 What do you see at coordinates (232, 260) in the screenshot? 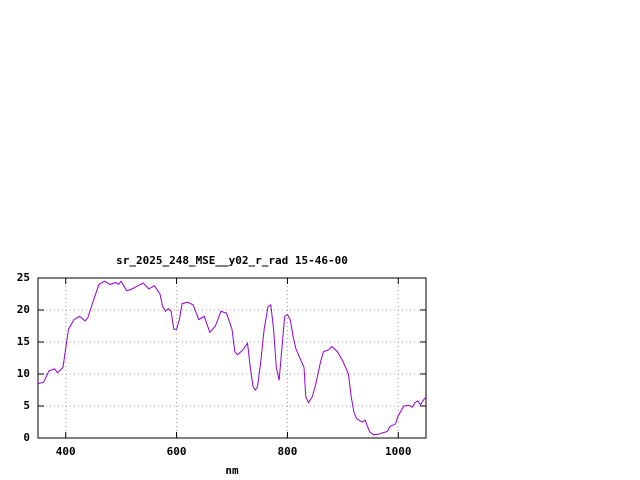
I see `chart-title: sr_2025_248_MSE__y02_r_rad 15-46-00` at bounding box center [232, 260].